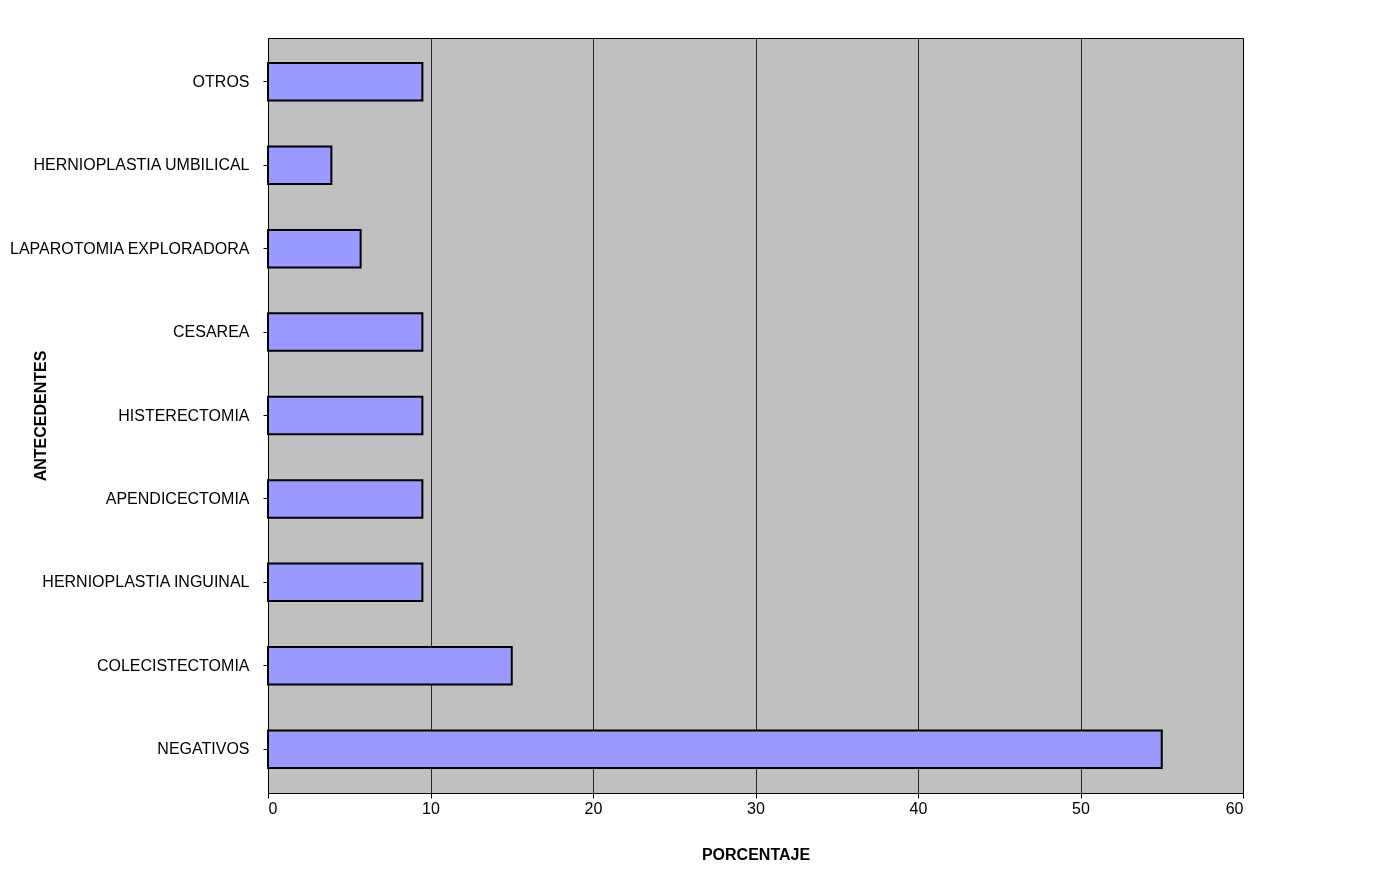 The height and width of the screenshot is (886, 1385). I want to click on x-tick-label: 30, so click(756, 808).